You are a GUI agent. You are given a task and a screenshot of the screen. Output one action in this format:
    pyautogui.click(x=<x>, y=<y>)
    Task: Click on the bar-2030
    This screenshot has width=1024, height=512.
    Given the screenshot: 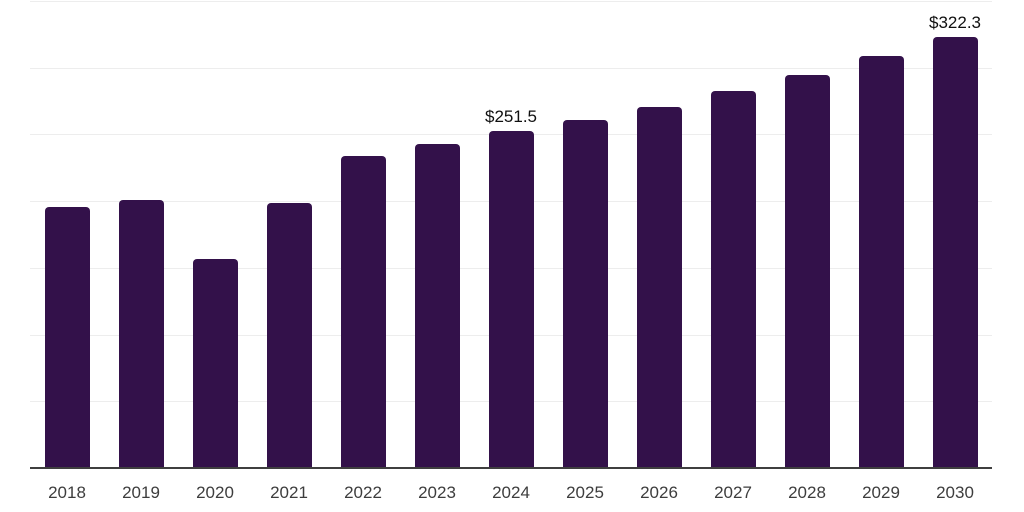 What is the action you would take?
    pyautogui.click(x=955, y=252)
    